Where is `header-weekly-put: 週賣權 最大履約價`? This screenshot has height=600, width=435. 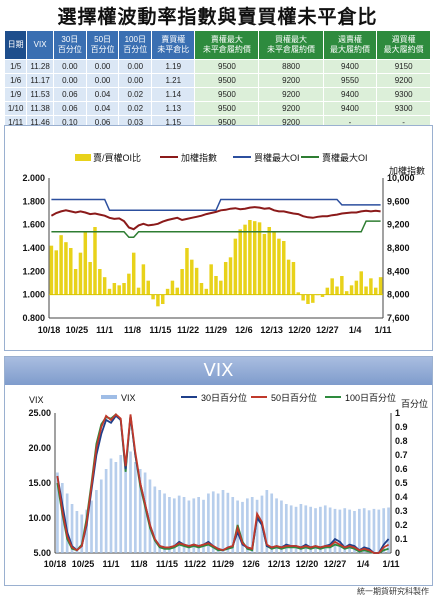
header-weekly-put: 週賣權 最大履約價 is located at coordinates (350, 45).